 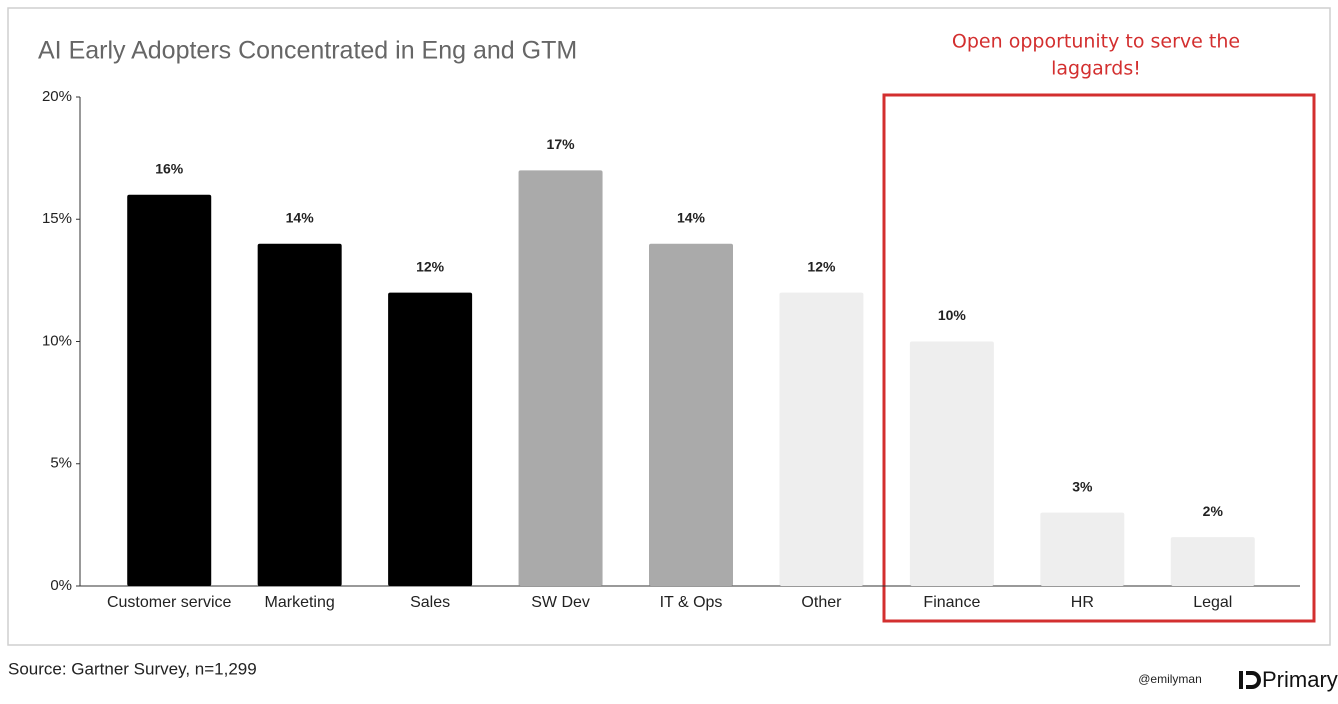 What do you see at coordinates (951, 602) in the screenshot?
I see `x-tick-label: Finance` at bounding box center [951, 602].